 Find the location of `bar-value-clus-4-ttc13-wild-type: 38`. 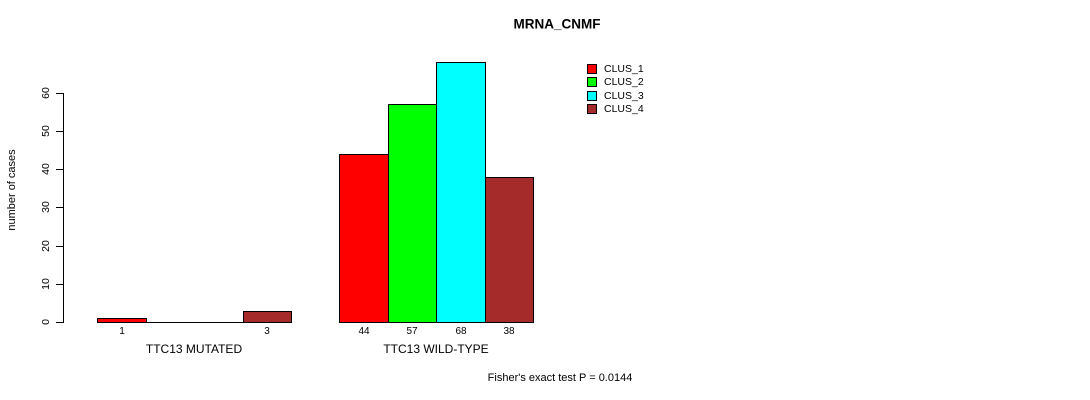

bar-value-clus-4-ttc13-wild-type: 38 is located at coordinates (509, 331).